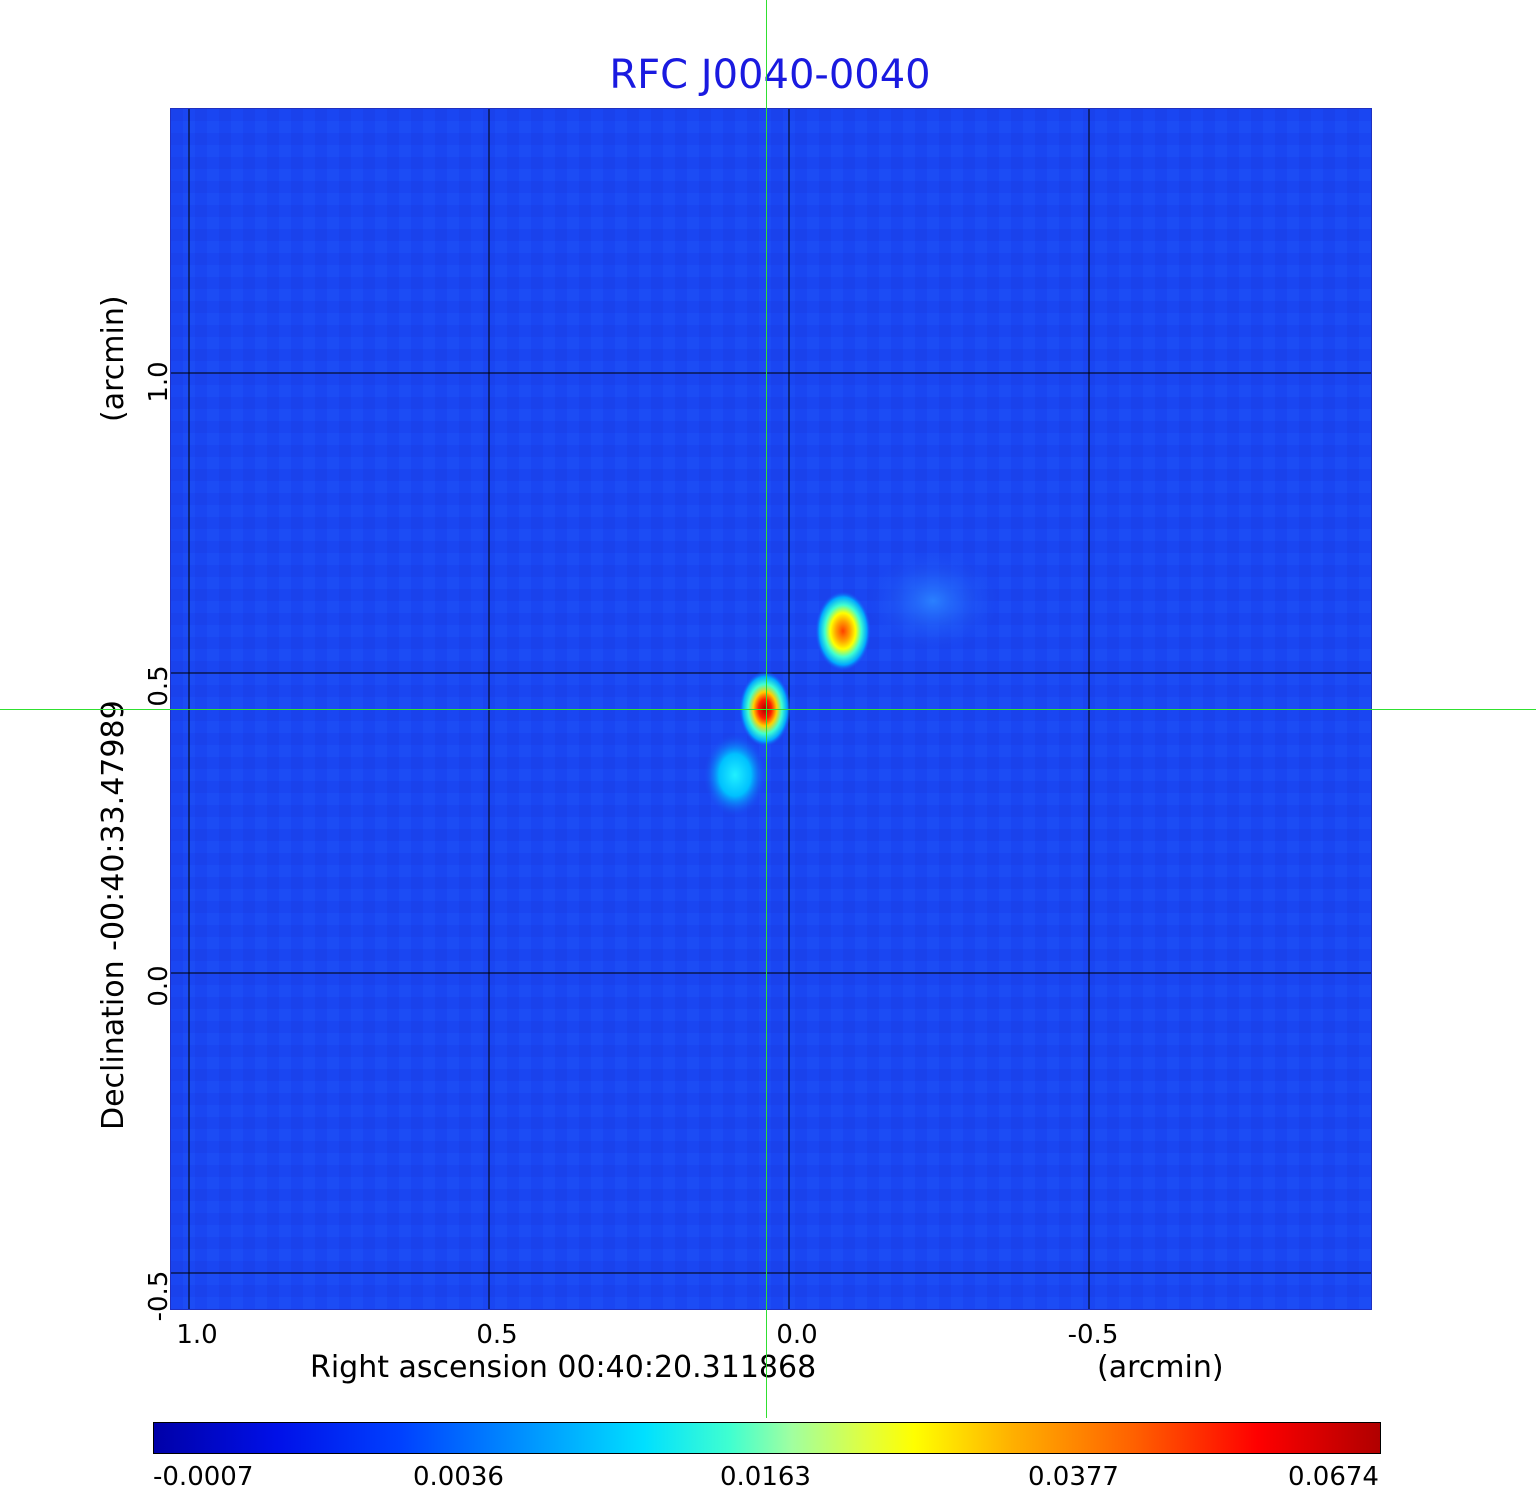 This screenshot has width=1536, height=1511. What do you see at coordinates (113, 915) in the screenshot?
I see `y-axis-label: Declination -00:40:33.47989` at bounding box center [113, 915].